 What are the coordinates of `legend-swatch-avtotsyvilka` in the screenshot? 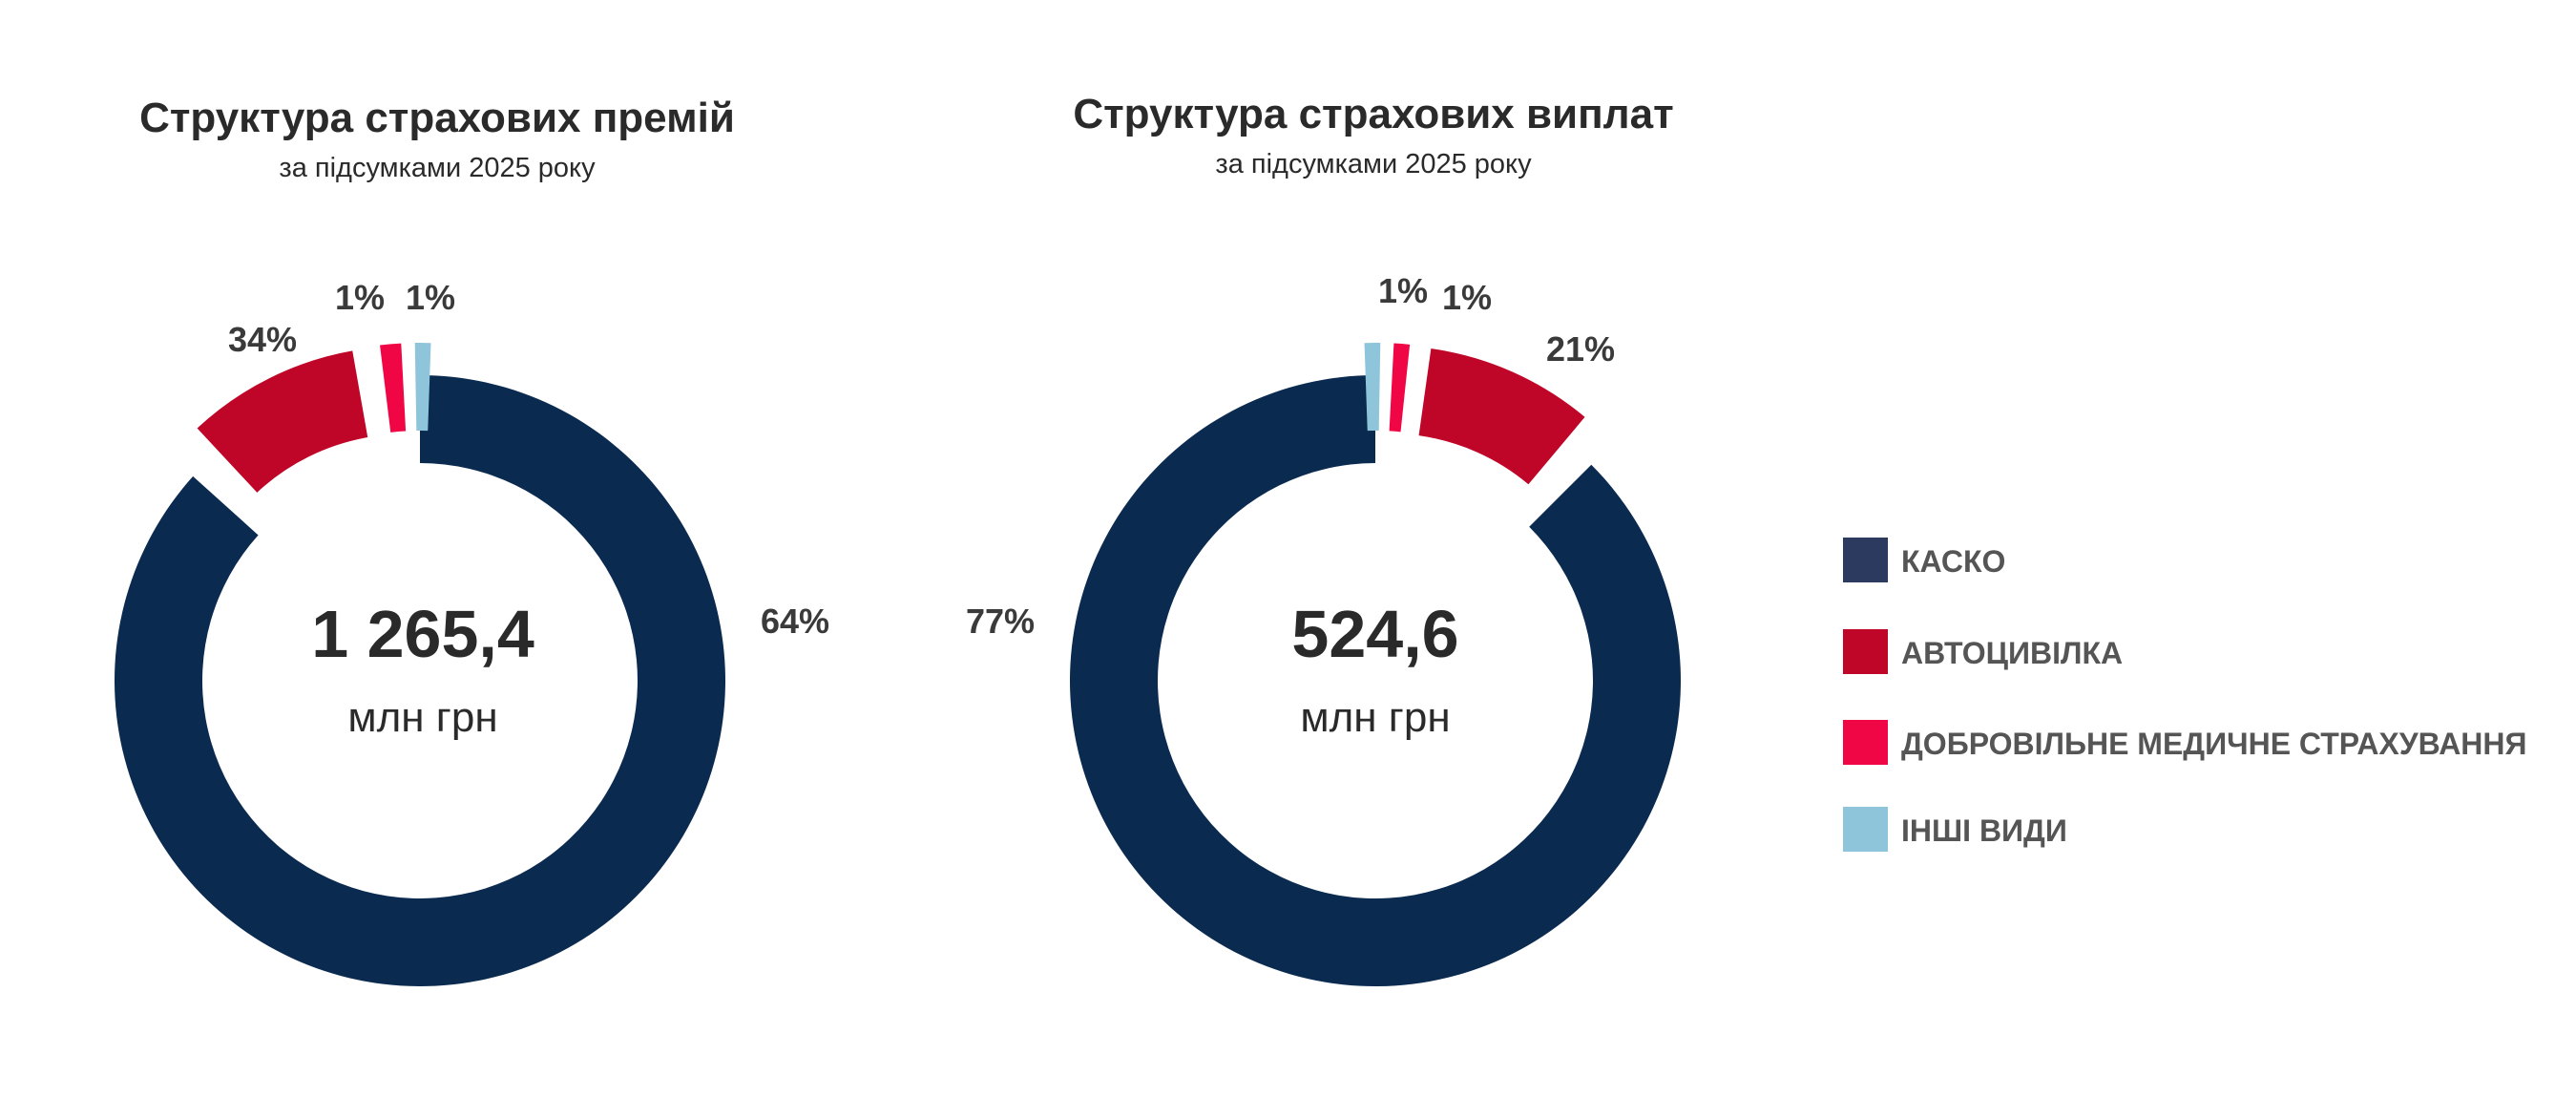 It's located at (1865, 651).